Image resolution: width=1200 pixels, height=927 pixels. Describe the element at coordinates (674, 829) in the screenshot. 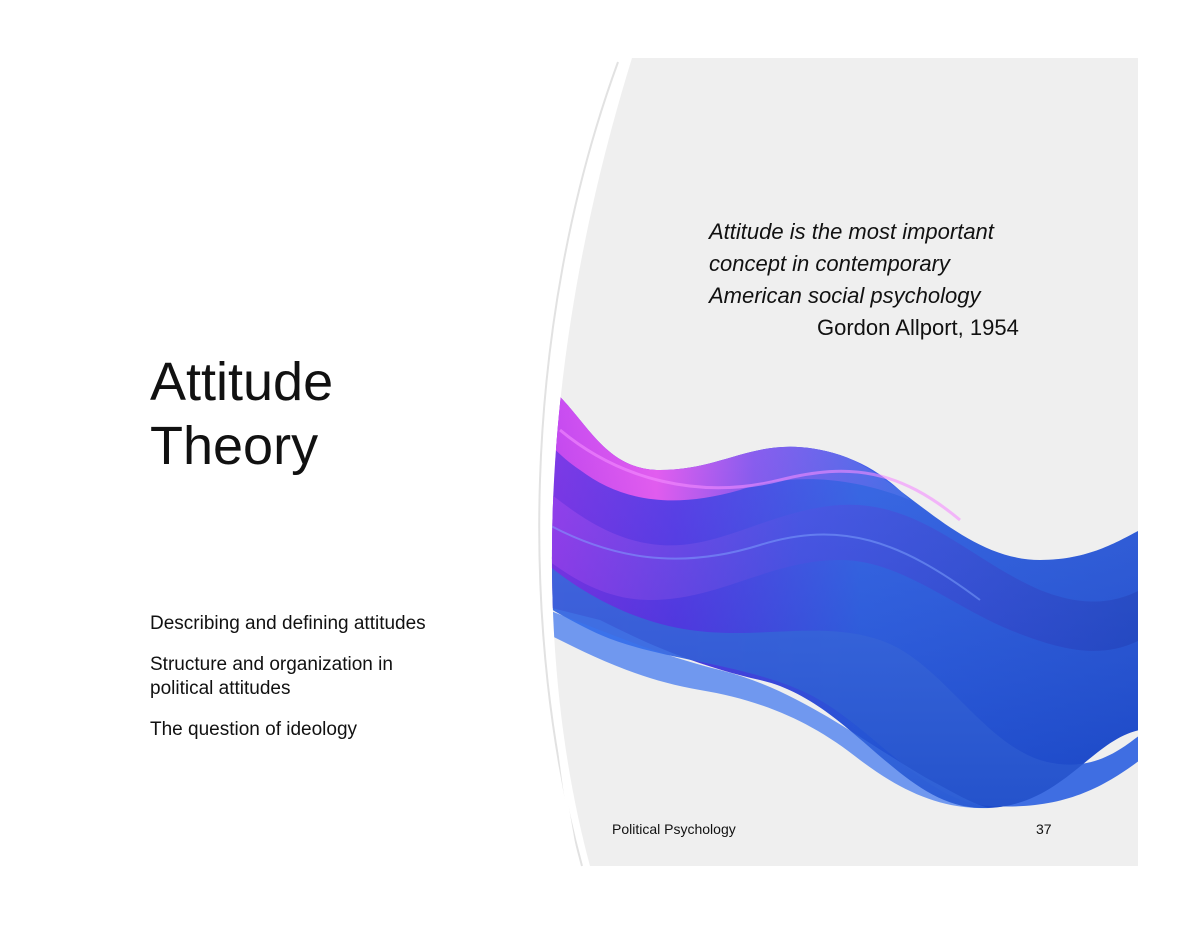

I see `footer-label: Political Psychology` at that location.